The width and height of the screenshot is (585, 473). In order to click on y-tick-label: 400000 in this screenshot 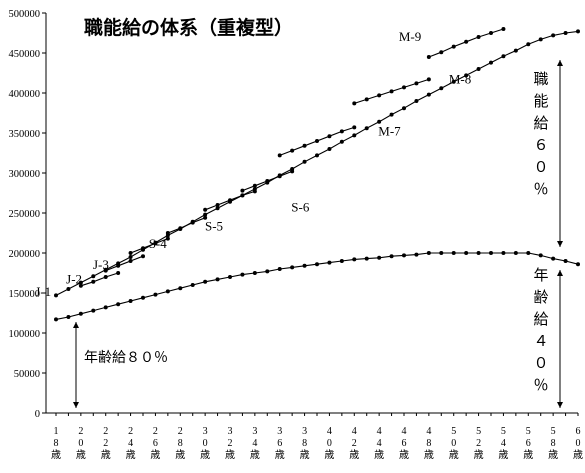, I will do `click(25, 94)`.